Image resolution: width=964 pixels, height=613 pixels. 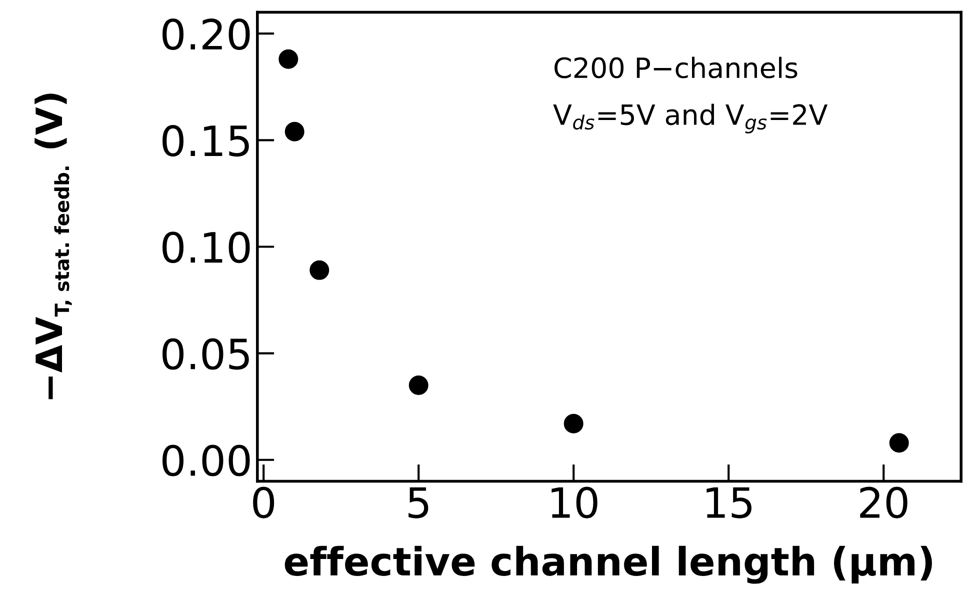 What do you see at coordinates (205, 141) in the screenshot?
I see `y-tick-label: 0.15` at bounding box center [205, 141].